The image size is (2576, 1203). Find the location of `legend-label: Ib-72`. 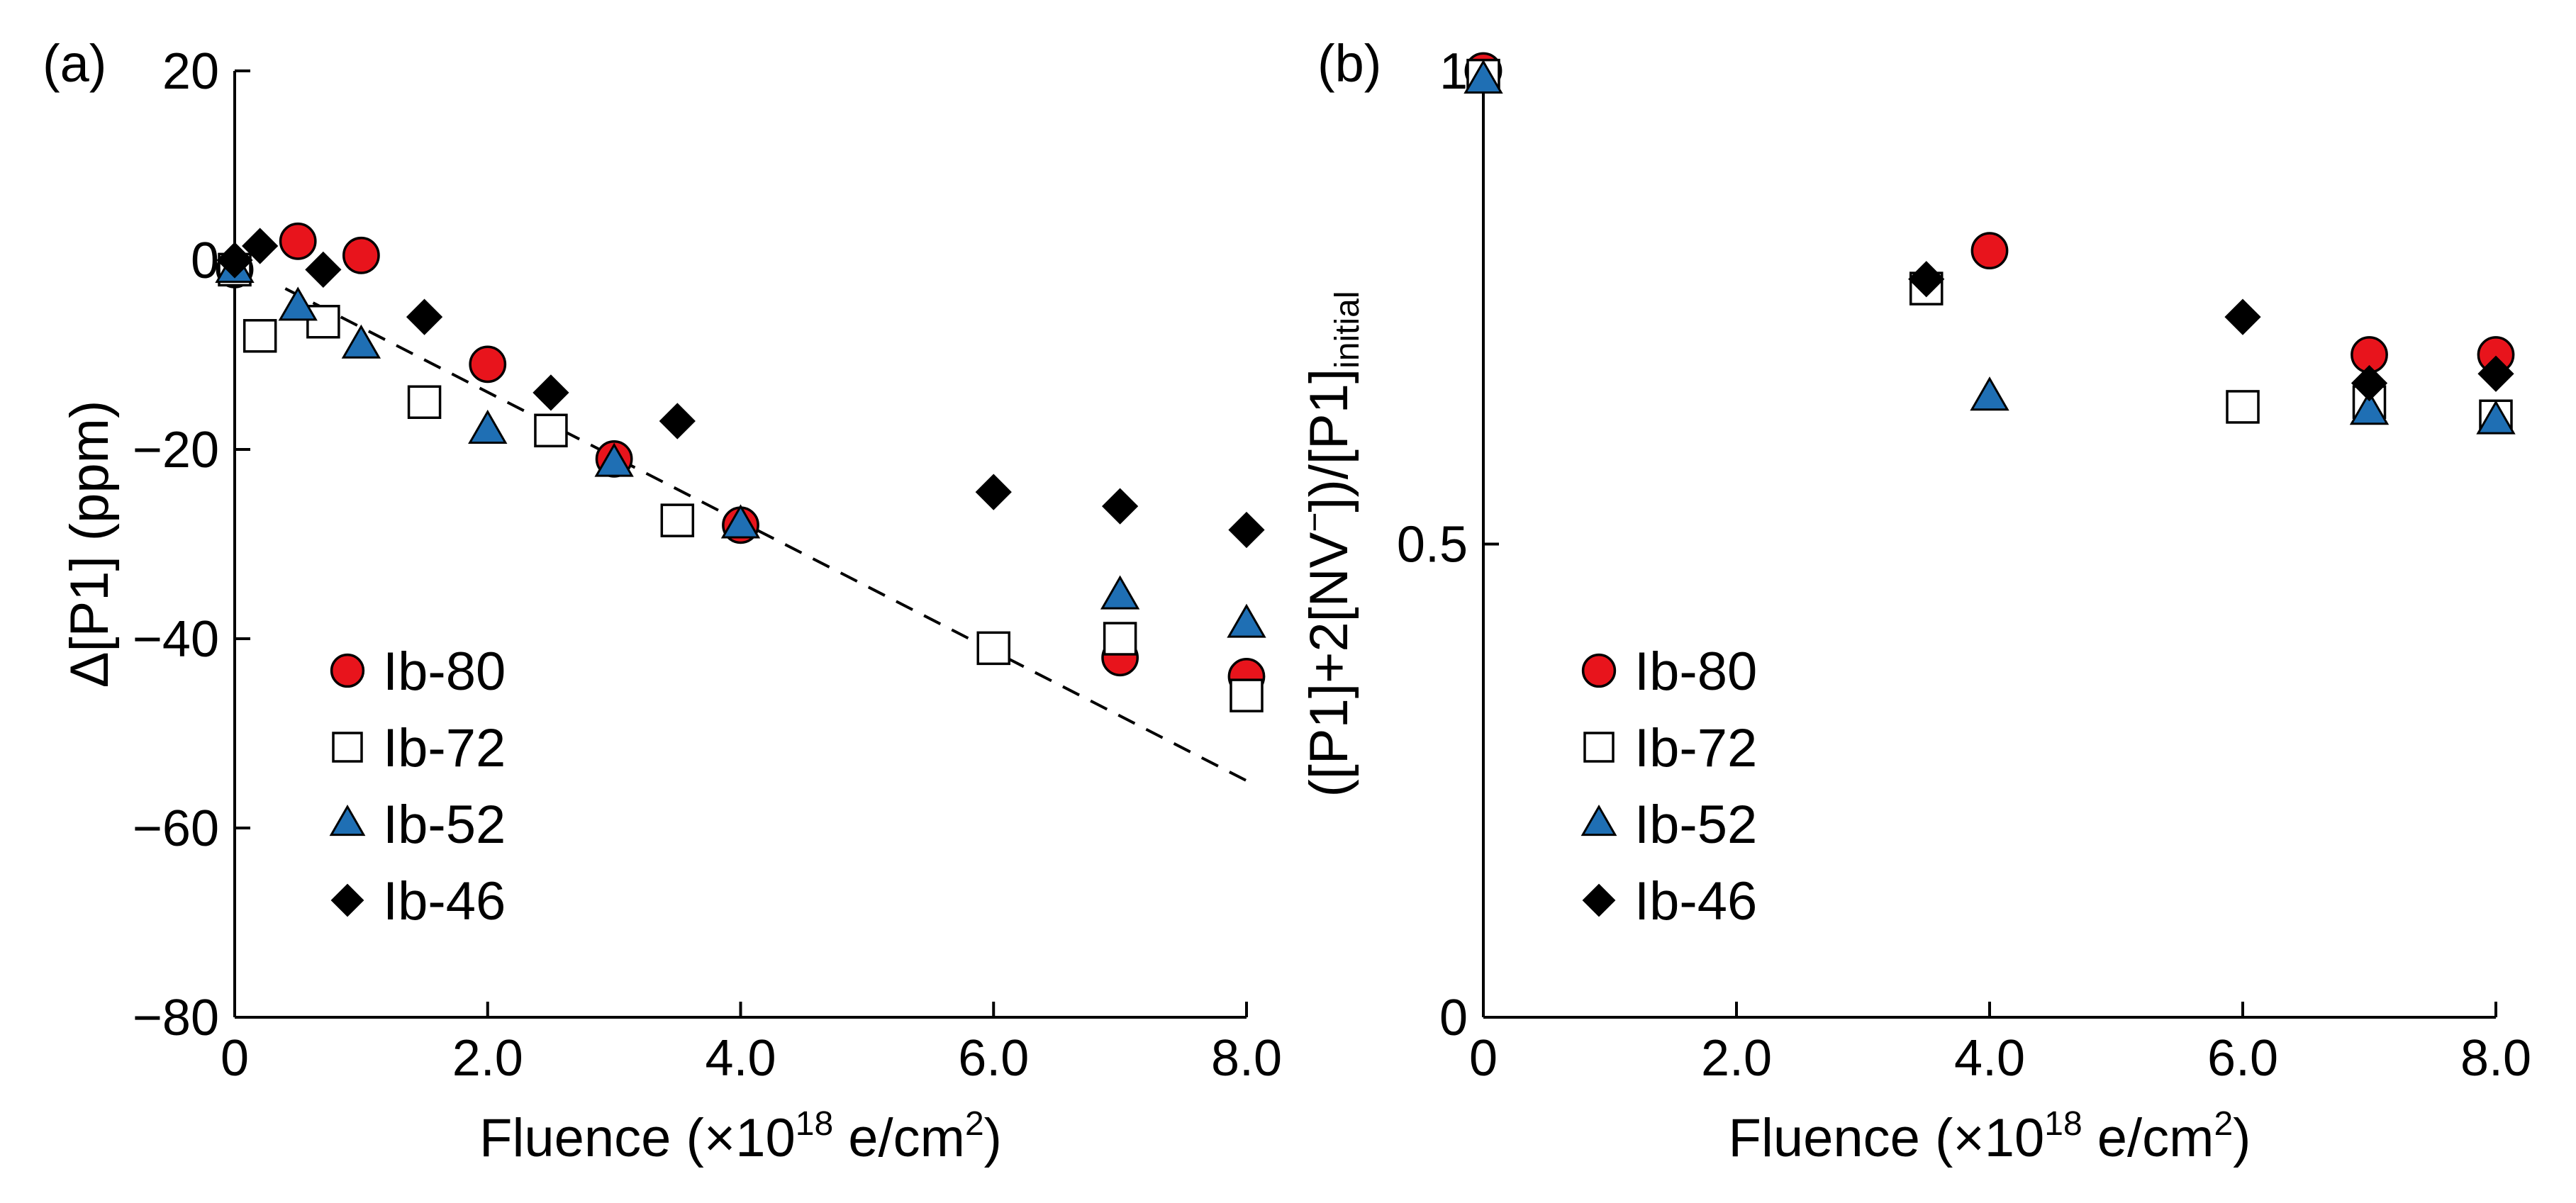

legend-label: Ib-72 is located at coordinates (444, 748).